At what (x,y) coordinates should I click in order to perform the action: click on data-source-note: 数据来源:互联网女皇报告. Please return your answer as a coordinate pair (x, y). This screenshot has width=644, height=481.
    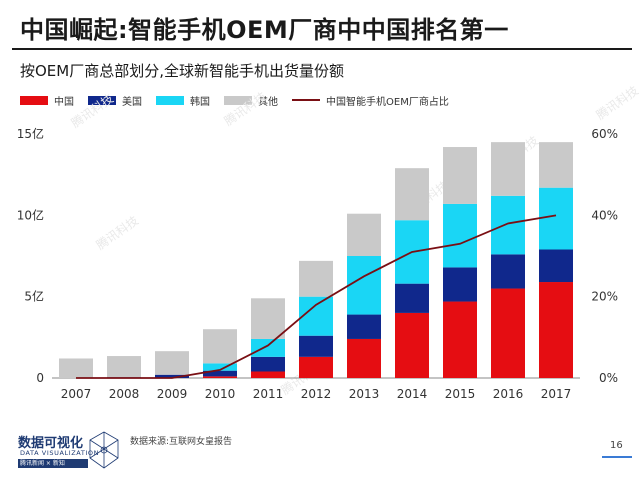
    Looking at the image, I should click on (181, 442).